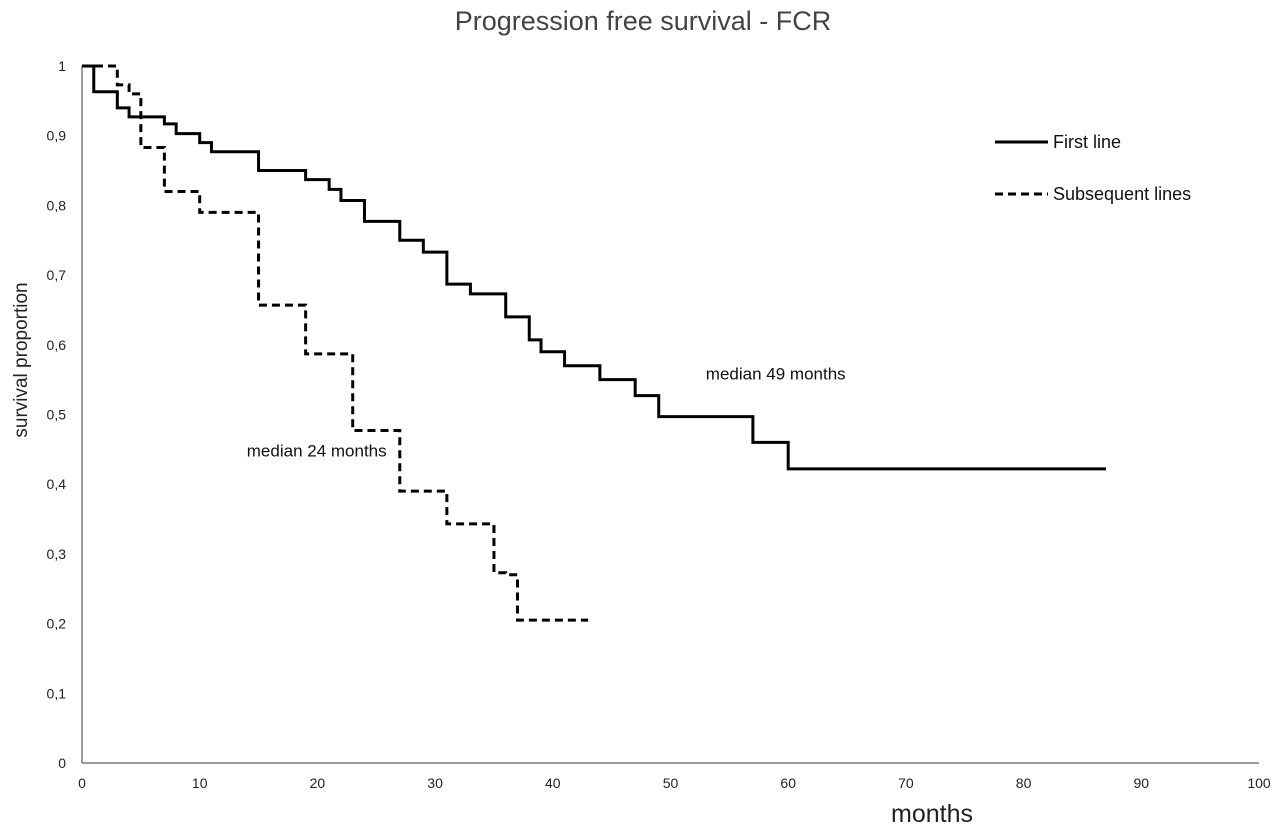 This screenshot has height=828, width=1280. What do you see at coordinates (57, 693) in the screenshot?
I see `y-tick-label: 0,1` at bounding box center [57, 693].